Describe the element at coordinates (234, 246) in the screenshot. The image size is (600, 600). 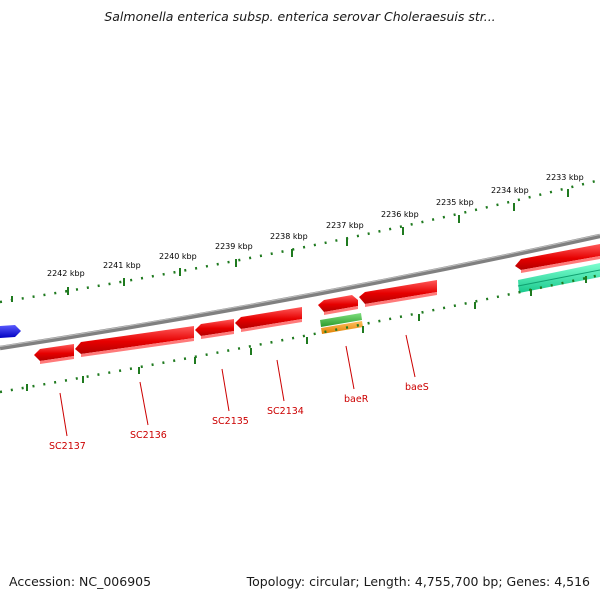
I see `scale-label-2239: 2239 kbp` at that location.